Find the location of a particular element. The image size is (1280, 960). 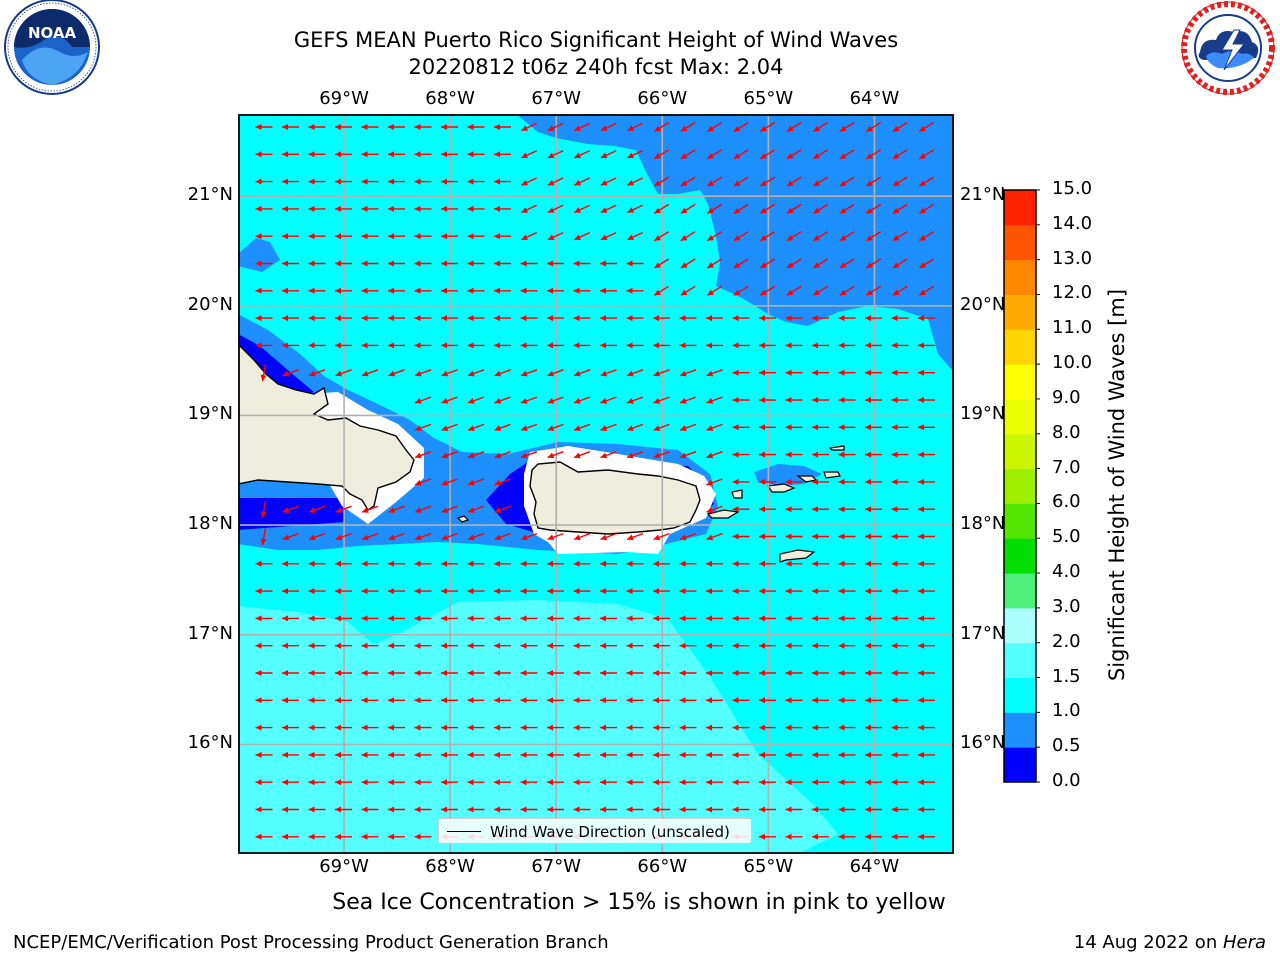

lon-tick-label-top: 67°W is located at coordinates (556, 98).